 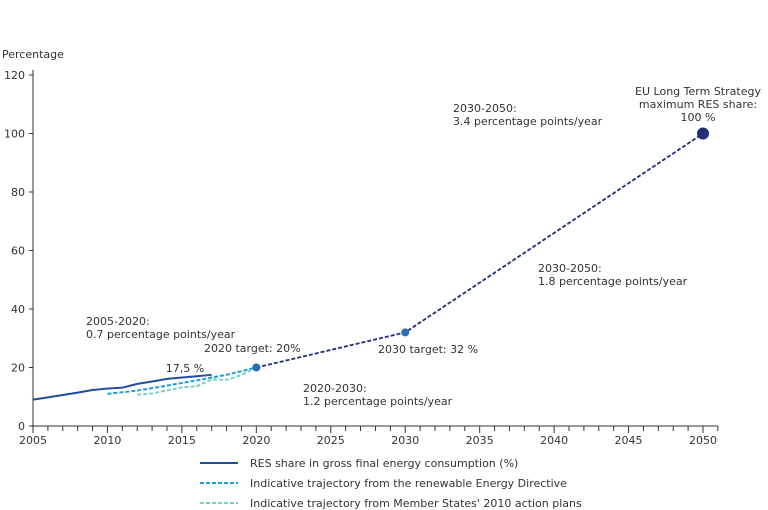 I want to click on annotation: 17,5 %, so click(x=185, y=368).